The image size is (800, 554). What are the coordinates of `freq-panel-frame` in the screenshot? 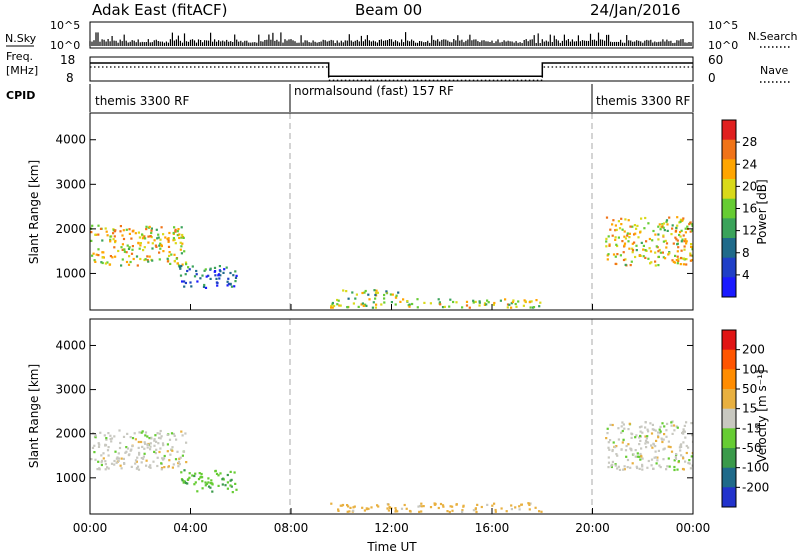 It's located at (391, 69).